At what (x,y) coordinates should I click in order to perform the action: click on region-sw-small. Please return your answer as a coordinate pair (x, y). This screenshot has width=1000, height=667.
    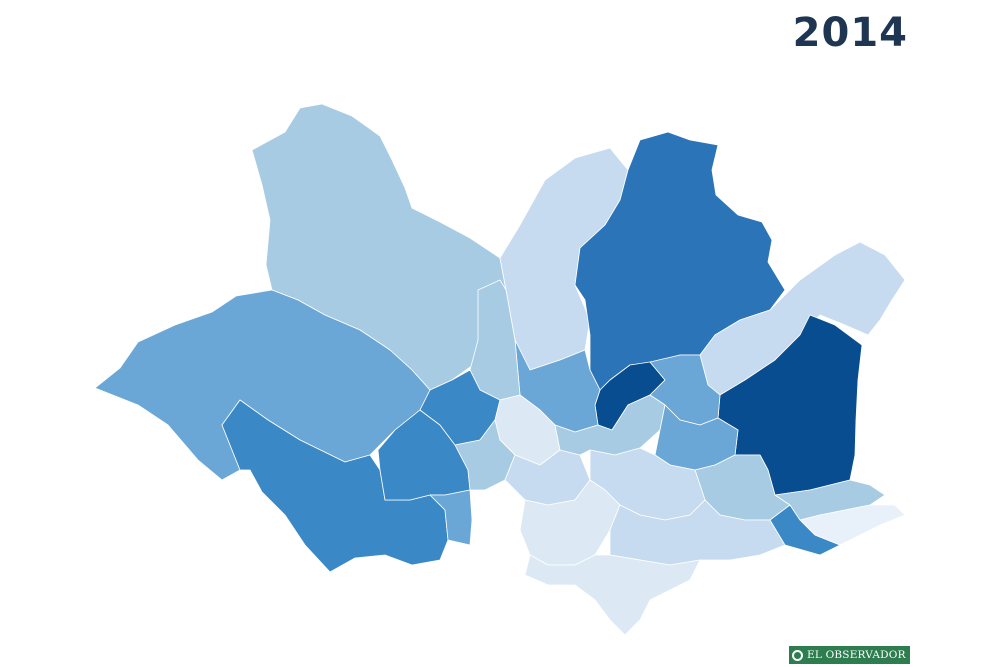
    Looking at the image, I should click on (451, 517).